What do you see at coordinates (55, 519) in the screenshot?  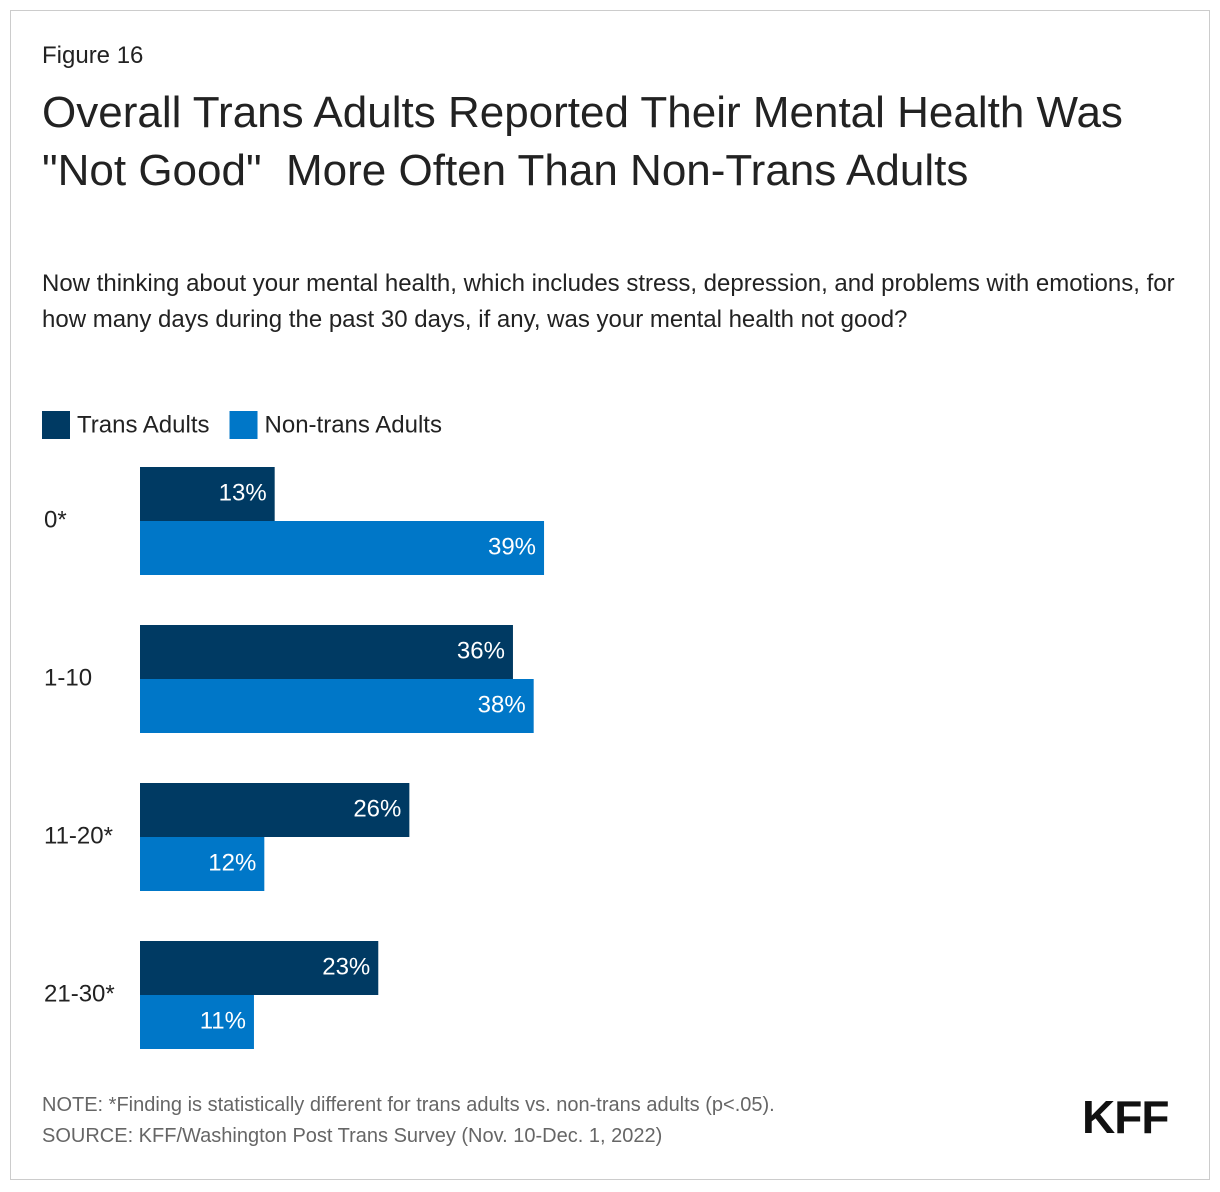 I see `category-label: 0*` at bounding box center [55, 519].